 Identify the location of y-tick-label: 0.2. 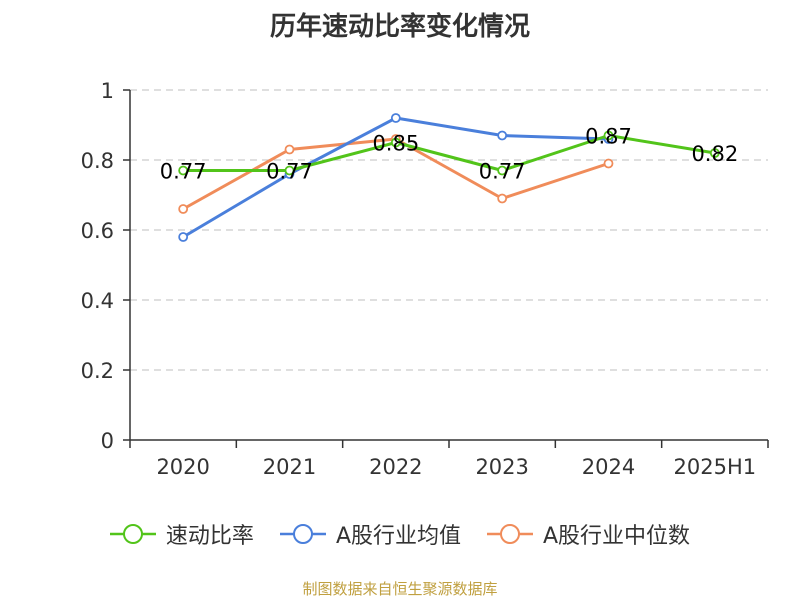
(97, 371).